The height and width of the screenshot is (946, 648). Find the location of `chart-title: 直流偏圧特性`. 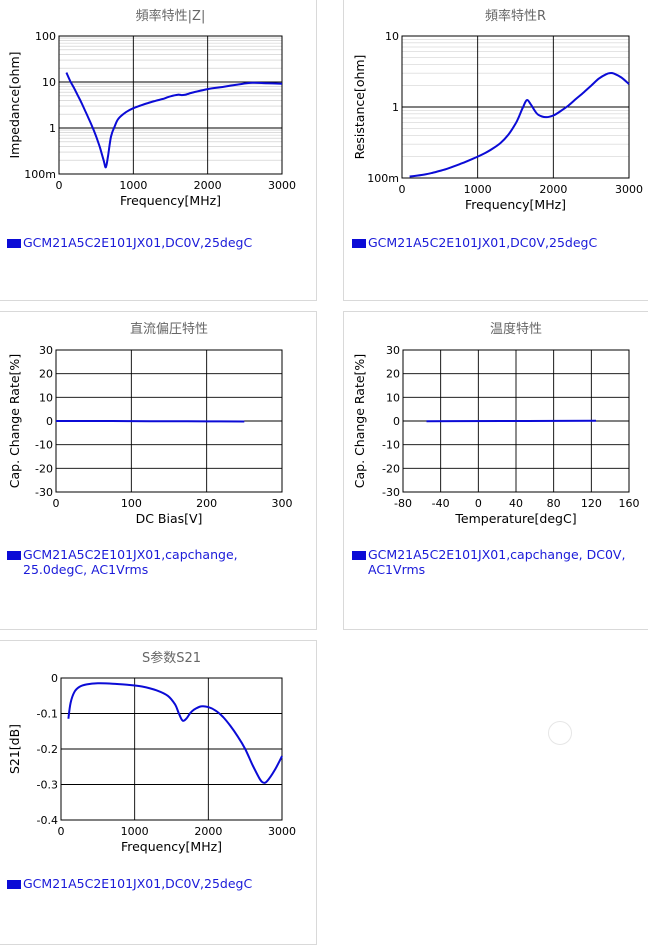

chart-title: 直流偏圧特性 is located at coordinates (169, 329).